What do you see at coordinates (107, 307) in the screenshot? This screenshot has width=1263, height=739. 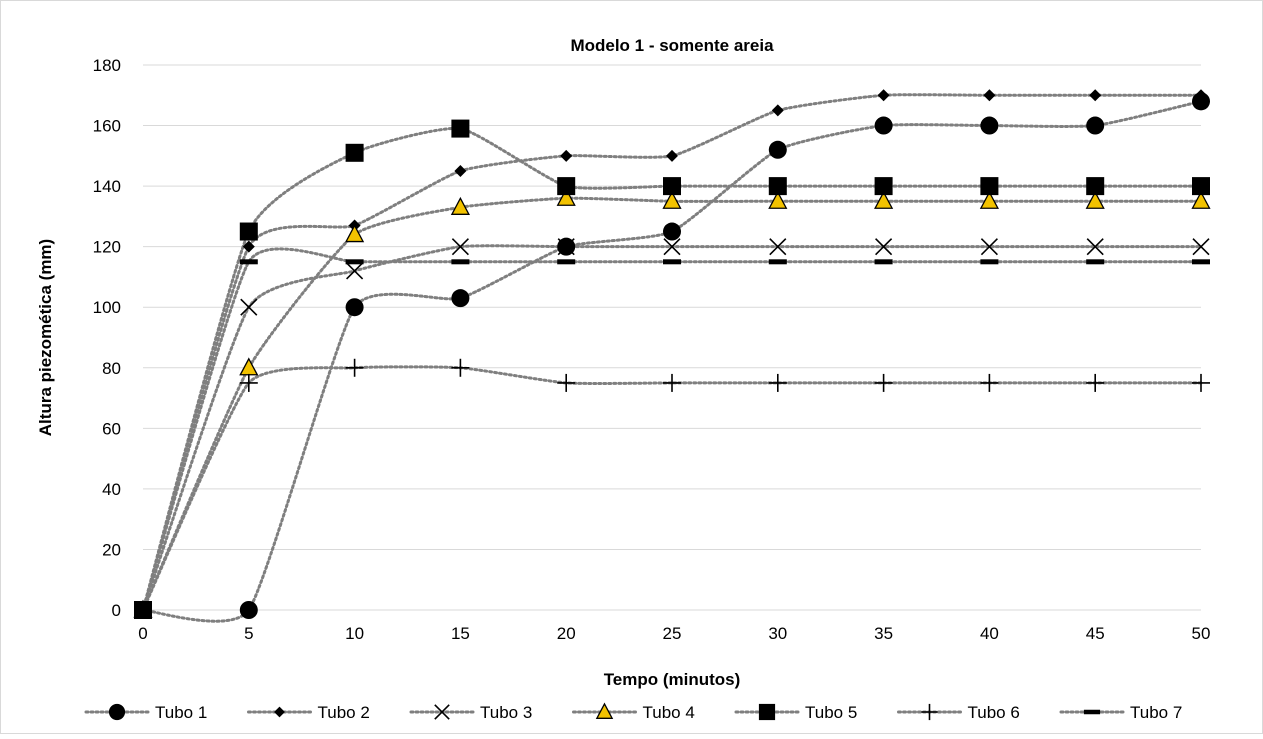 I see `y-tick-label: 100` at bounding box center [107, 307].